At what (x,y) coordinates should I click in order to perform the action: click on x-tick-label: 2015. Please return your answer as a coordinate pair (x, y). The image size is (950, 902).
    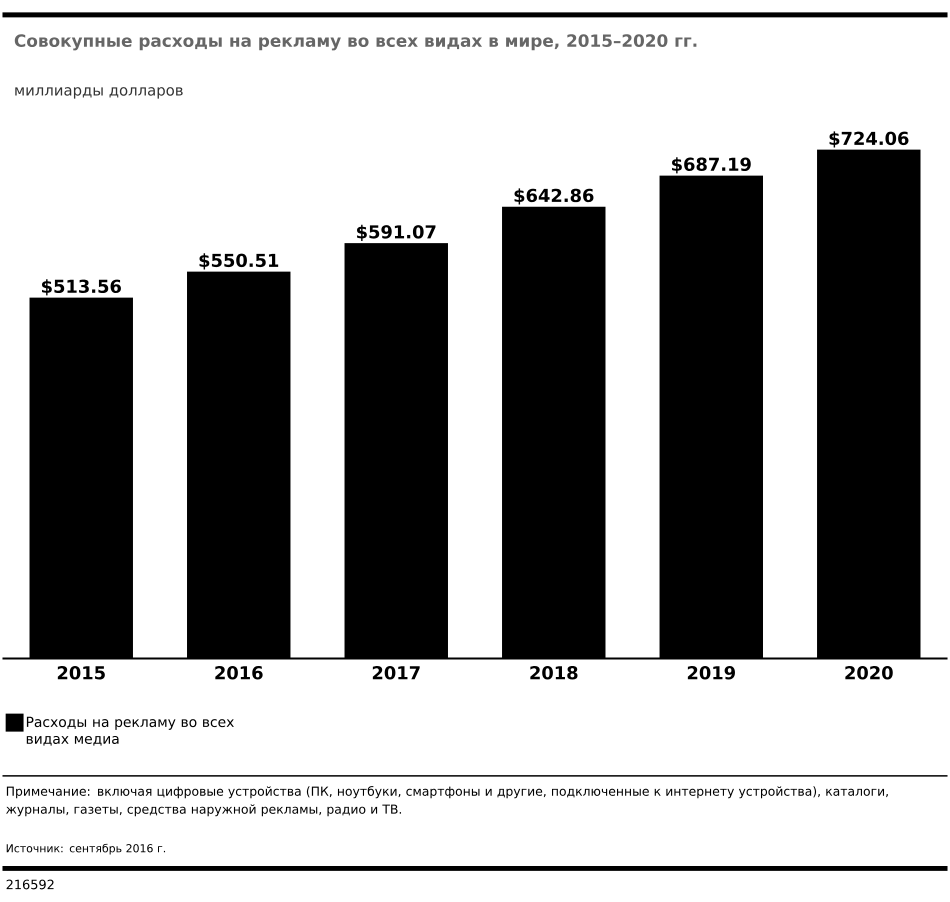
    Looking at the image, I should click on (81, 673).